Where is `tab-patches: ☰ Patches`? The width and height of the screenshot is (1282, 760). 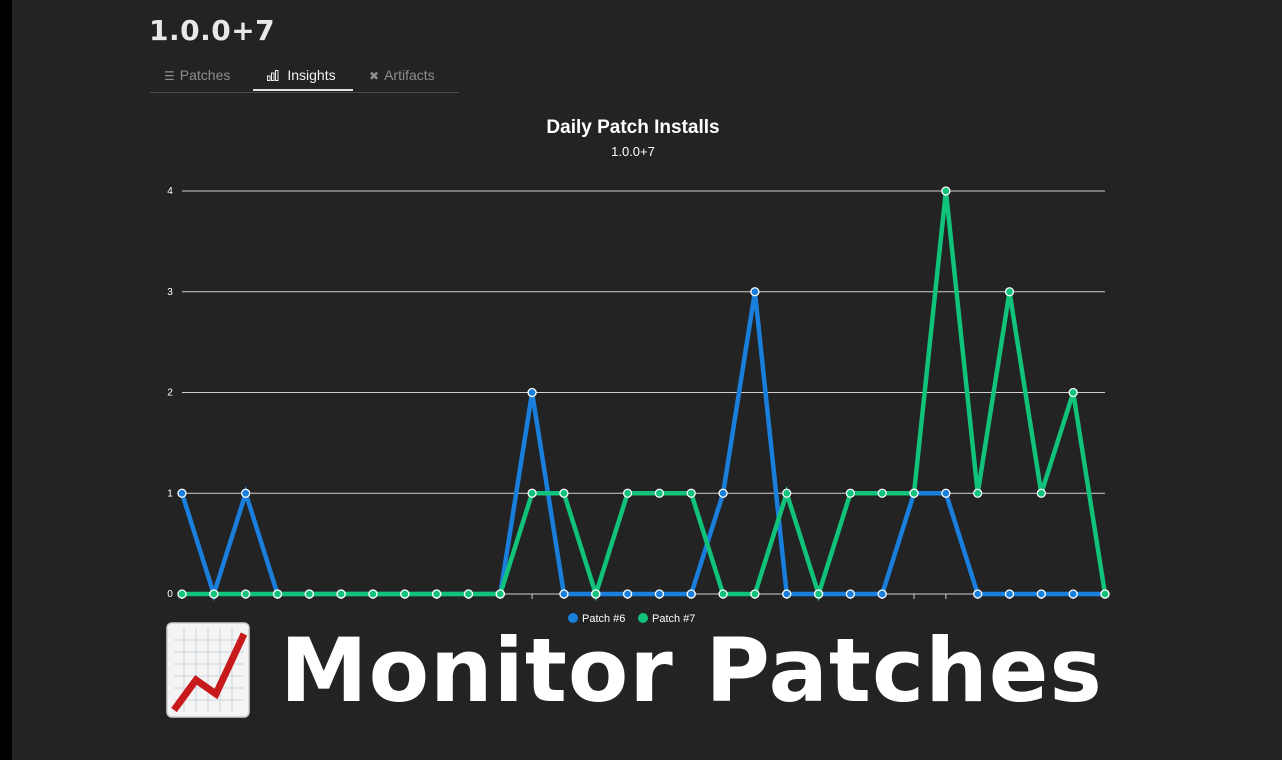 tab-patches: ☰ Patches is located at coordinates (201, 76).